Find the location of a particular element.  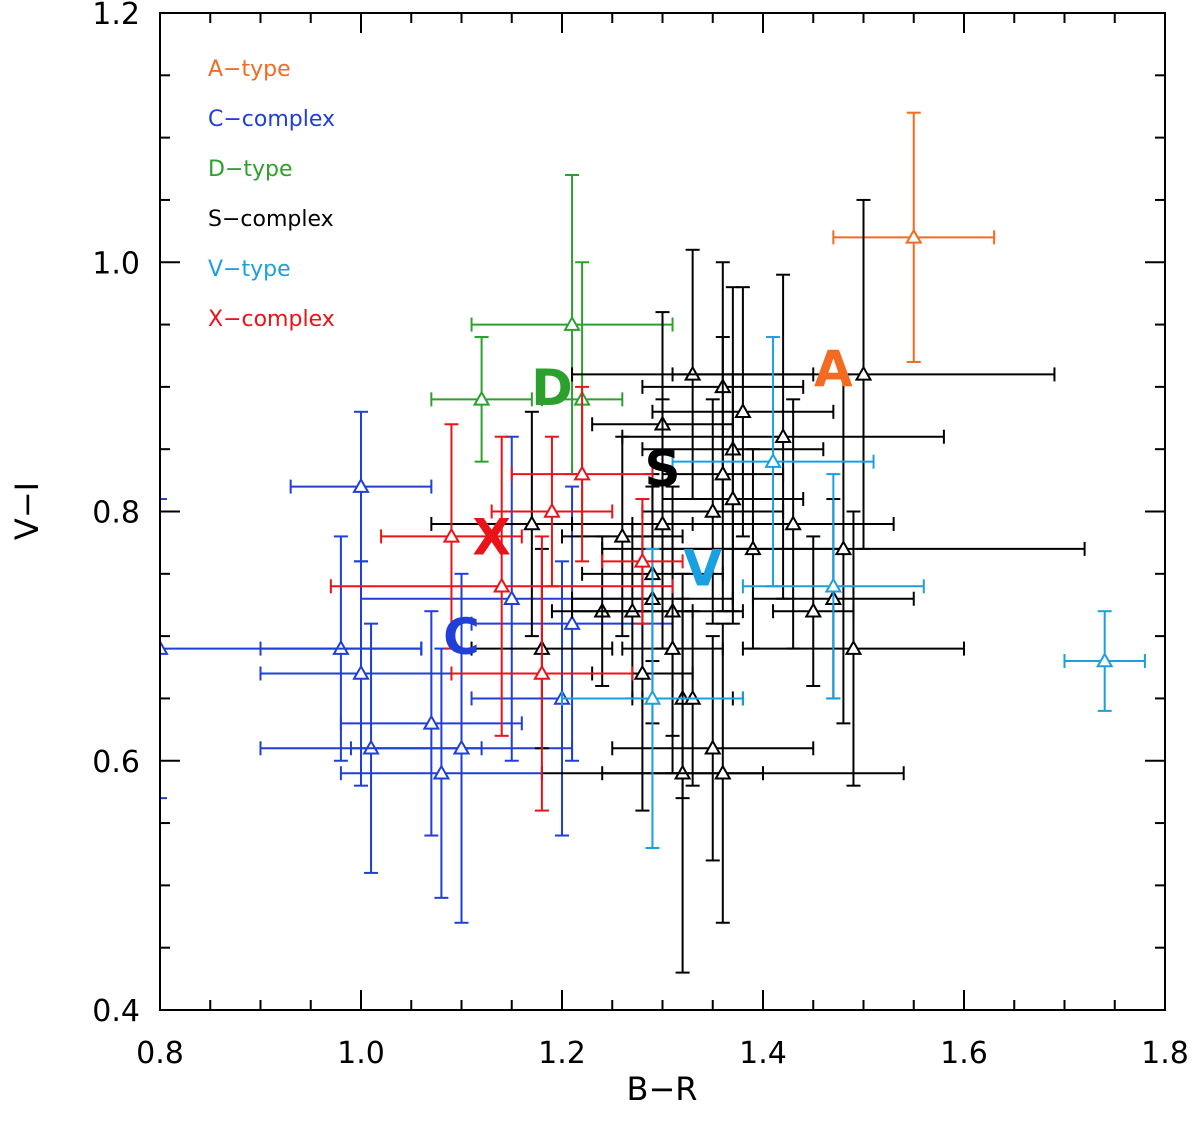

class-label-D: D is located at coordinates (552, 388).